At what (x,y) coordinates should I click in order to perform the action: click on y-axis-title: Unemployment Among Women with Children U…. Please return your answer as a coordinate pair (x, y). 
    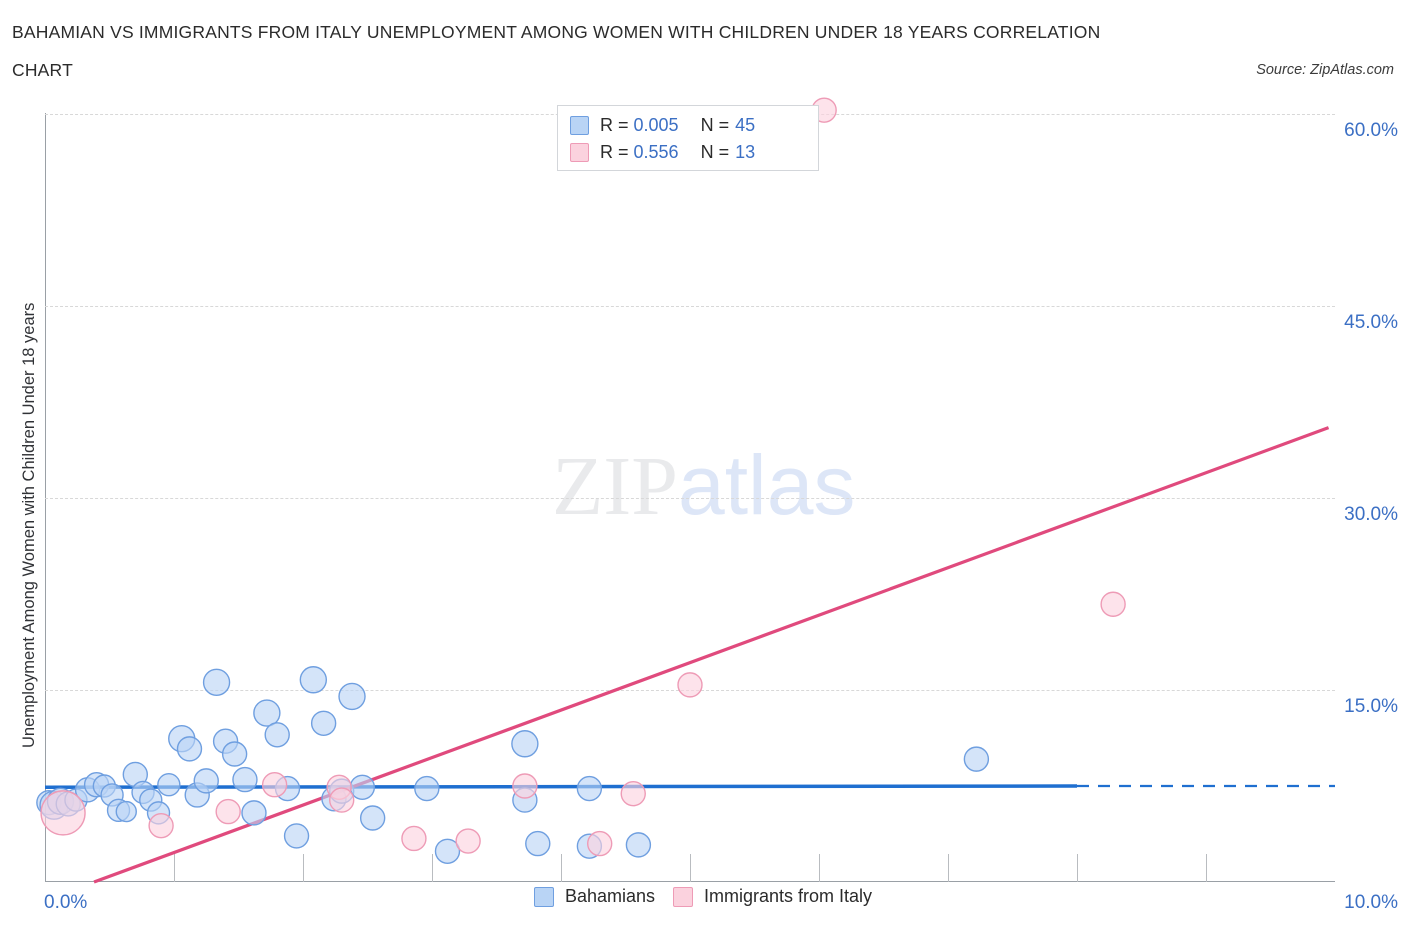
    Looking at the image, I should click on (19, 374).